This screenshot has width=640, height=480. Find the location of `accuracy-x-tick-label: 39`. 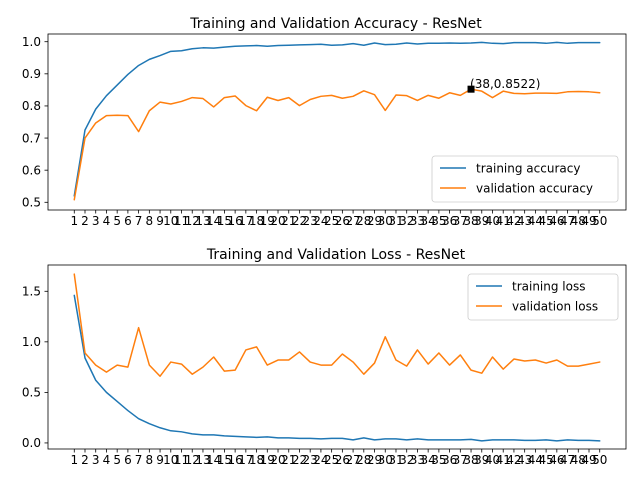

accuracy-x-tick-label: 39 is located at coordinates (481, 221).